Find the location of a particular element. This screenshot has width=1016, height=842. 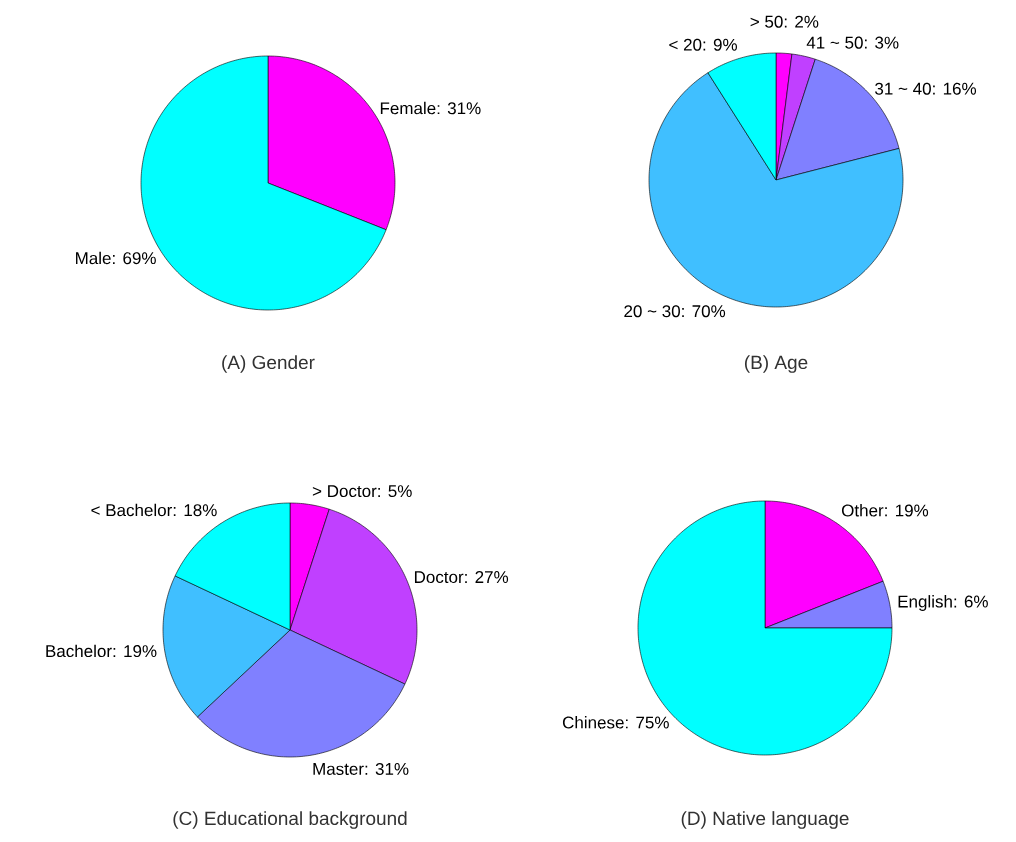

data-label: Male: 69% is located at coordinates (116, 258).